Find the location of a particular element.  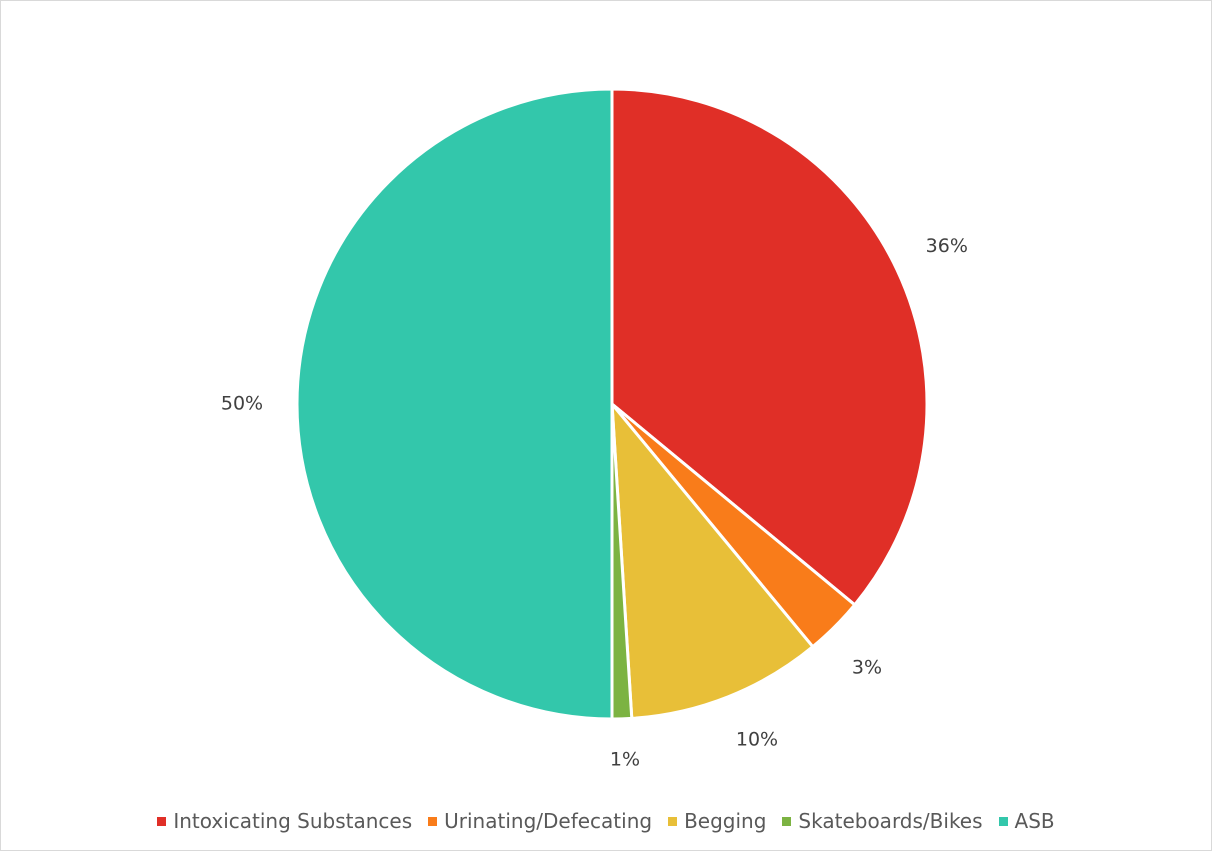

legend-item-begging: Begging is located at coordinates (717, 821).